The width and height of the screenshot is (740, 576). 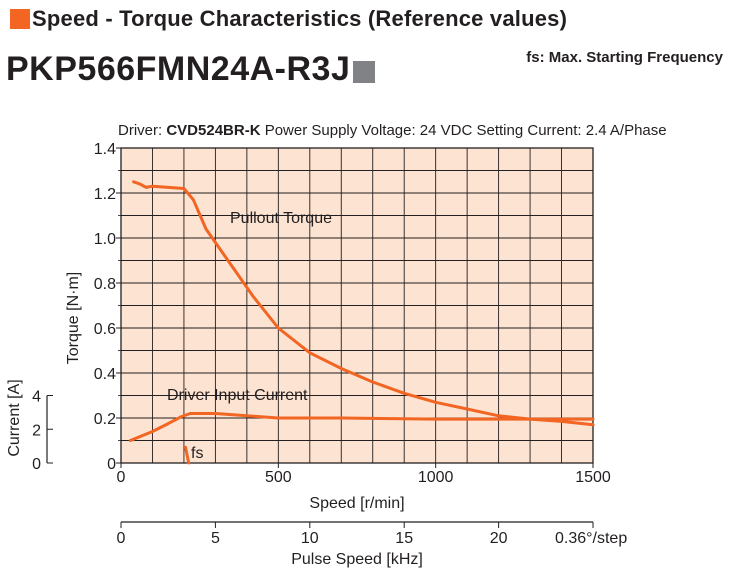 What do you see at coordinates (105, 419) in the screenshot?
I see `y-tick-label: 0.2` at bounding box center [105, 419].